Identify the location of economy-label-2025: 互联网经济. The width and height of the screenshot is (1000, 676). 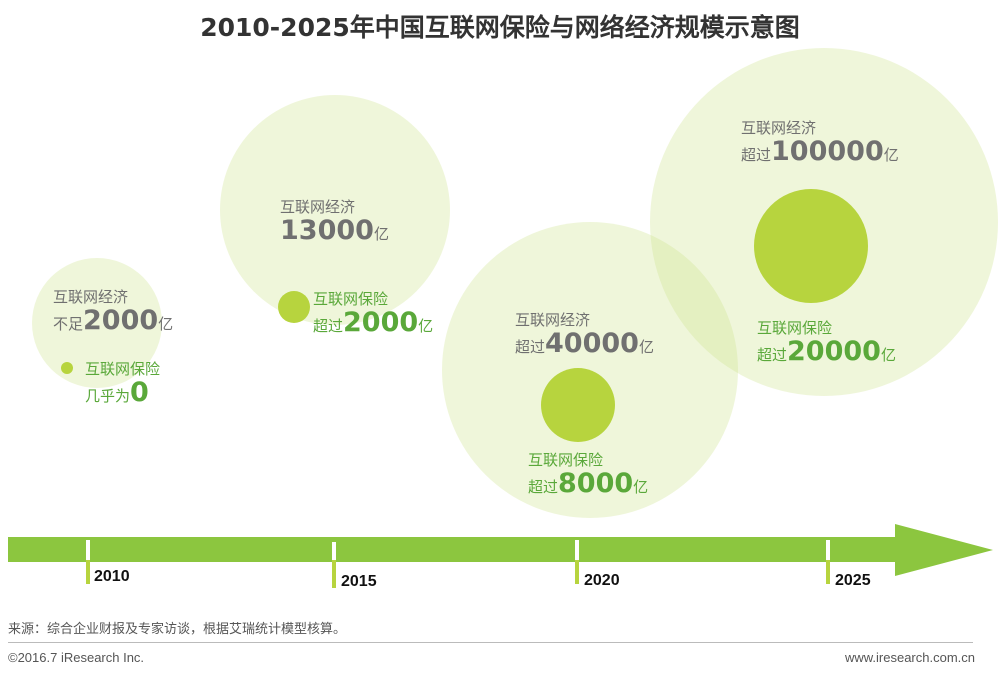
(779, 128).